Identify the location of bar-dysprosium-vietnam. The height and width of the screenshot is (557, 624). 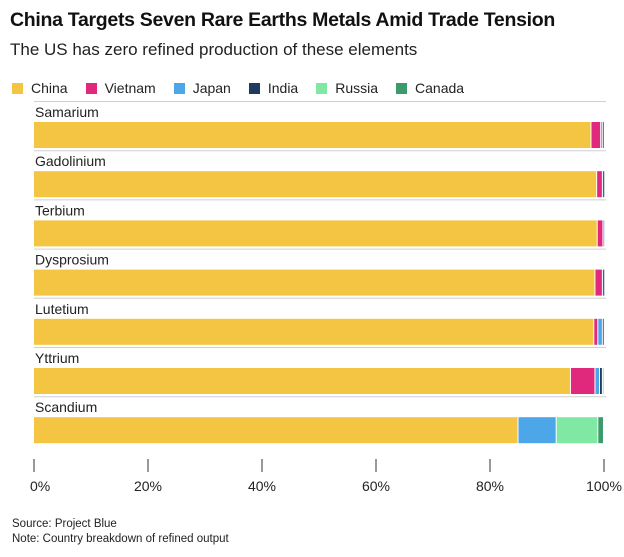
(598, 282).